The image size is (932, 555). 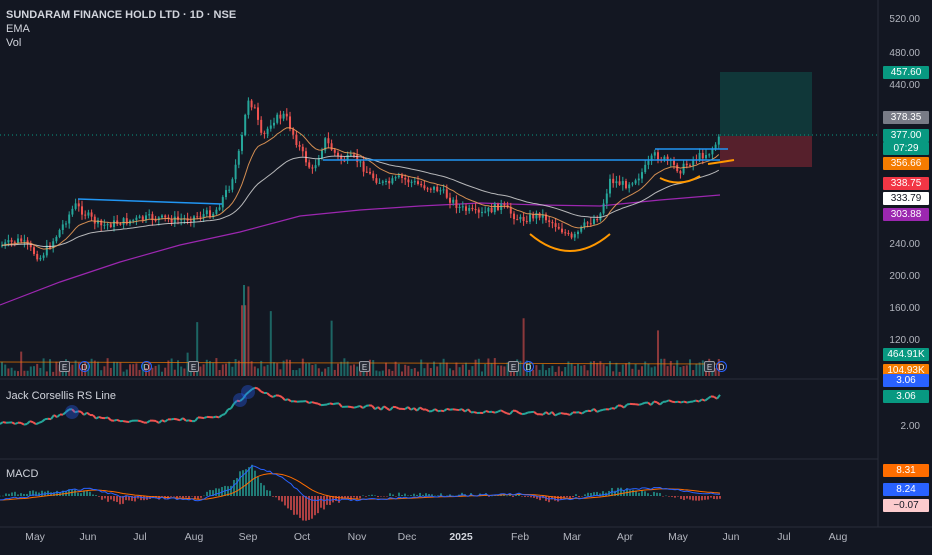 I want to click on volume-indicator-label: Vol, so click(x=121, y=43).